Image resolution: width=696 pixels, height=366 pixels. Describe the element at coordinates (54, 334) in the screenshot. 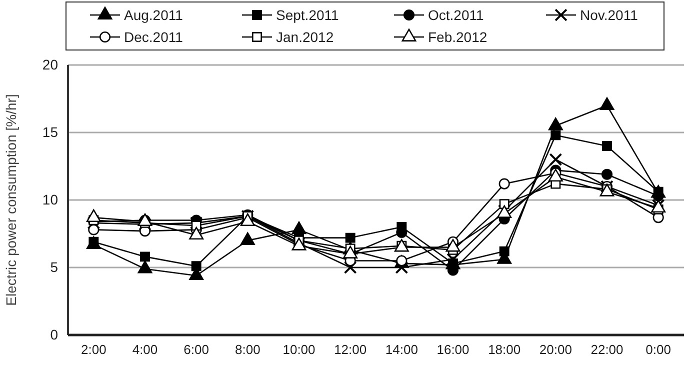

I see `y-tick-label: 0` at that location.